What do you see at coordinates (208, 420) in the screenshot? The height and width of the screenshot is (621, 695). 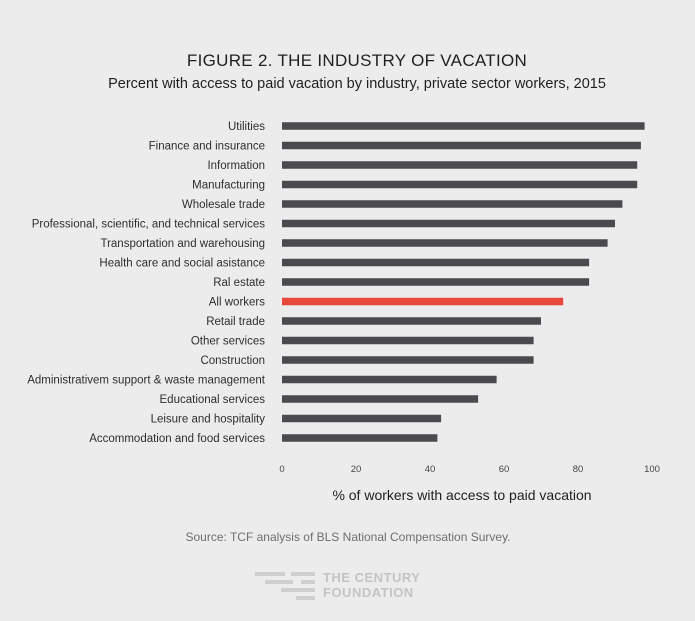 I see `category-label: Leisure and hospitality` at bounding box center [208, 420].